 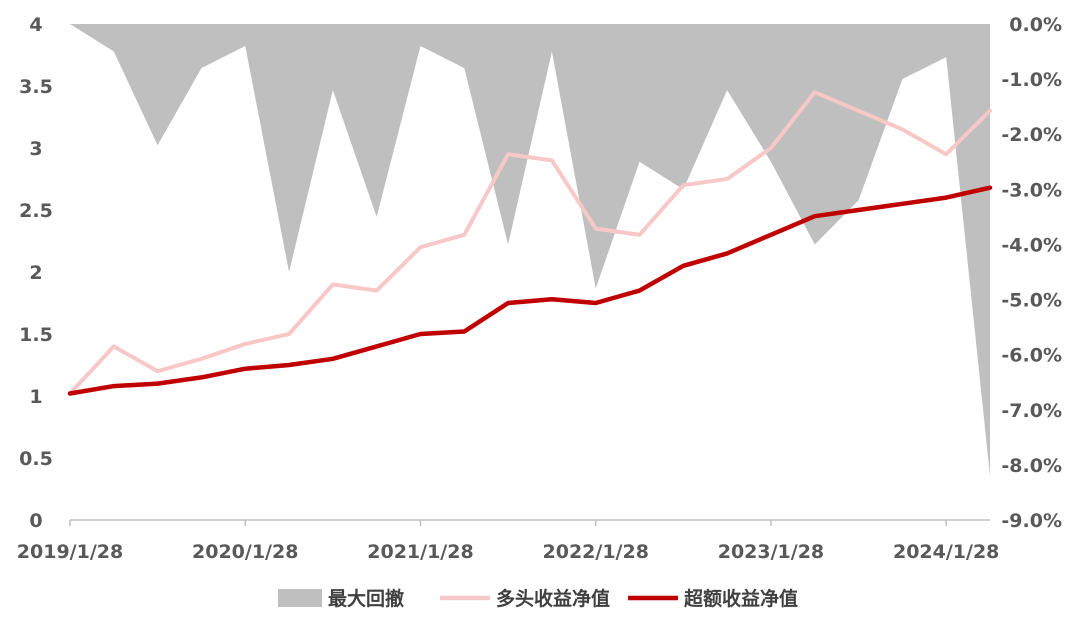 What do you see at coordinates (1035, 25) in the screenshot?
I see `right-y-tick-label: 0.0%` at bounding box center [1035, 25].